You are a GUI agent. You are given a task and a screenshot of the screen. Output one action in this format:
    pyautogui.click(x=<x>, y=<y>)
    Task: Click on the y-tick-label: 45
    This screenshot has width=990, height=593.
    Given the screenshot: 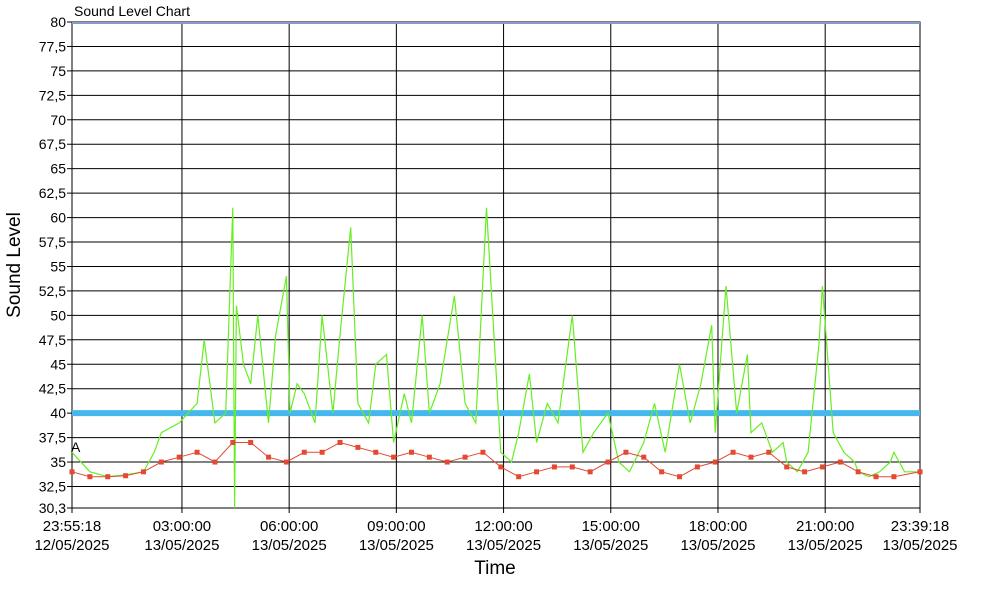 What is the action you would take?
    pyautogui.click(x=58, y=364)
    